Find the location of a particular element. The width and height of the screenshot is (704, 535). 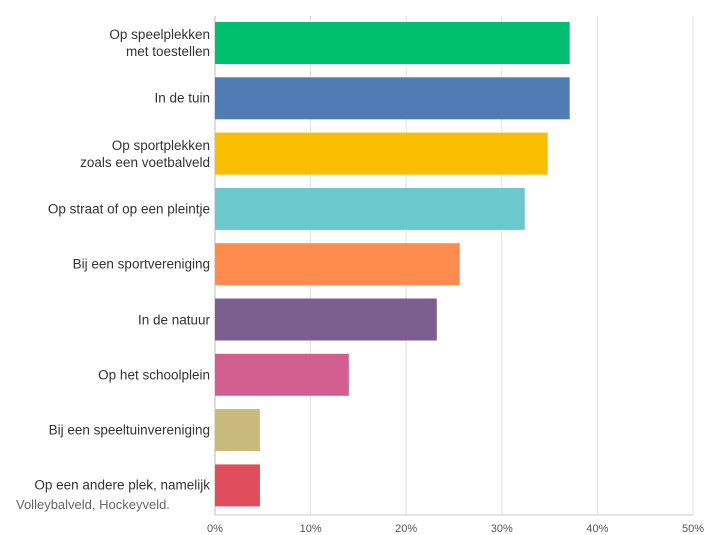

category-label: Bij een speeltuinvereniging is located at coordinates (129, 430).